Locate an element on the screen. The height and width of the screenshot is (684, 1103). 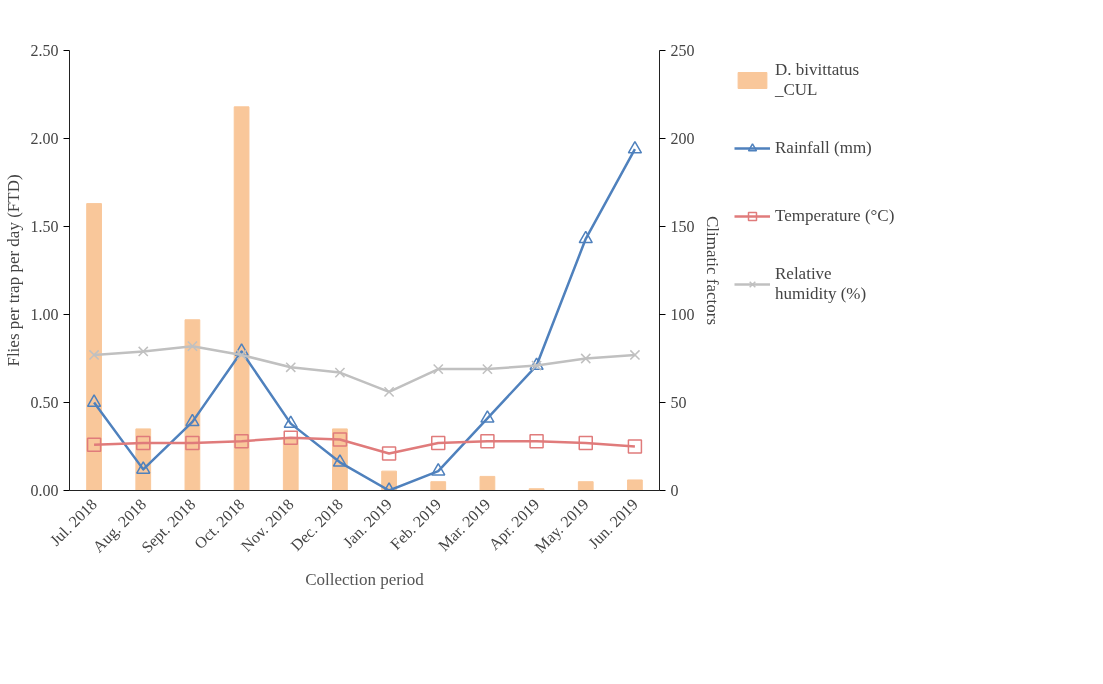
x-axis-title: Collection period is located at coordinates (365, 579).